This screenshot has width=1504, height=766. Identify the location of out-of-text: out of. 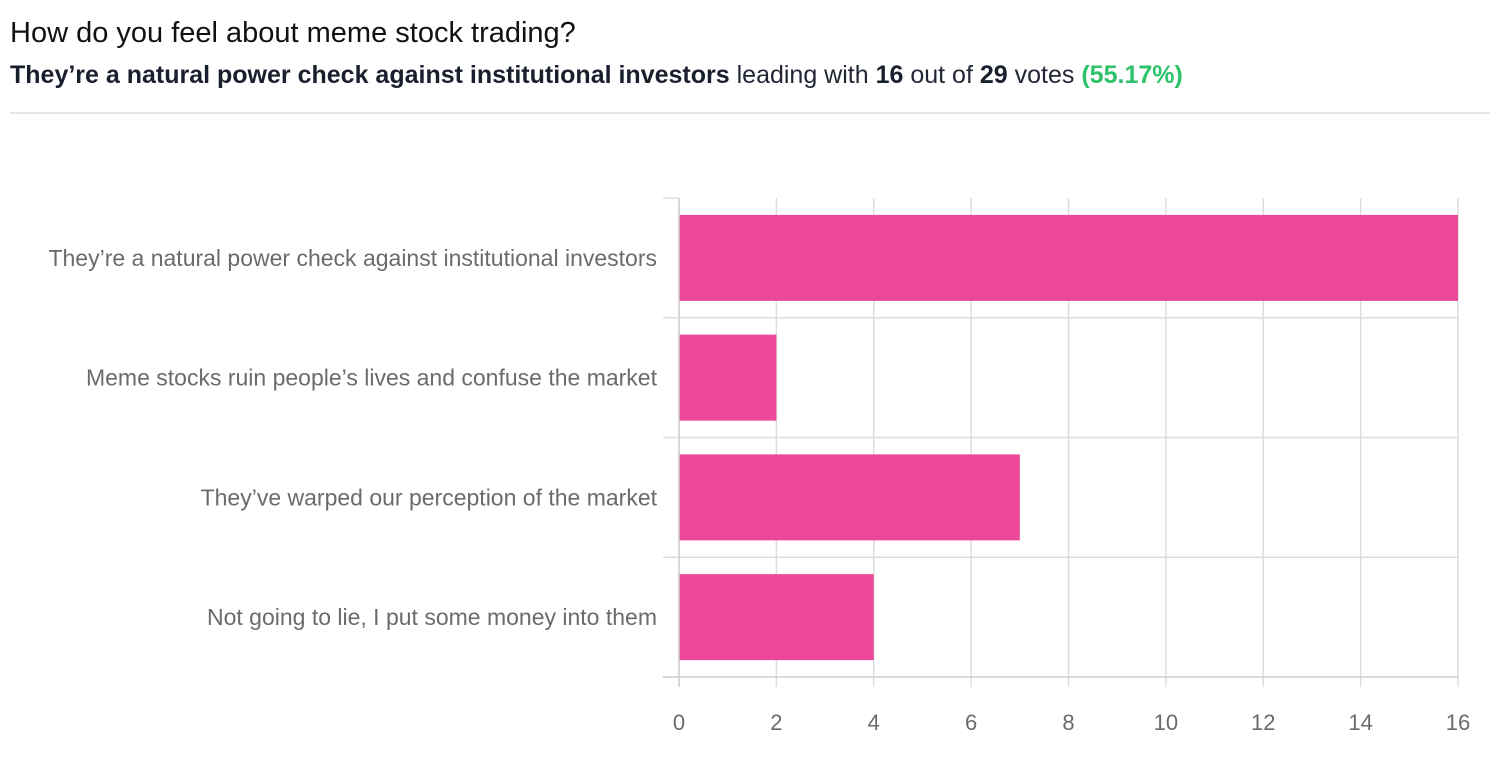
(941, 75).